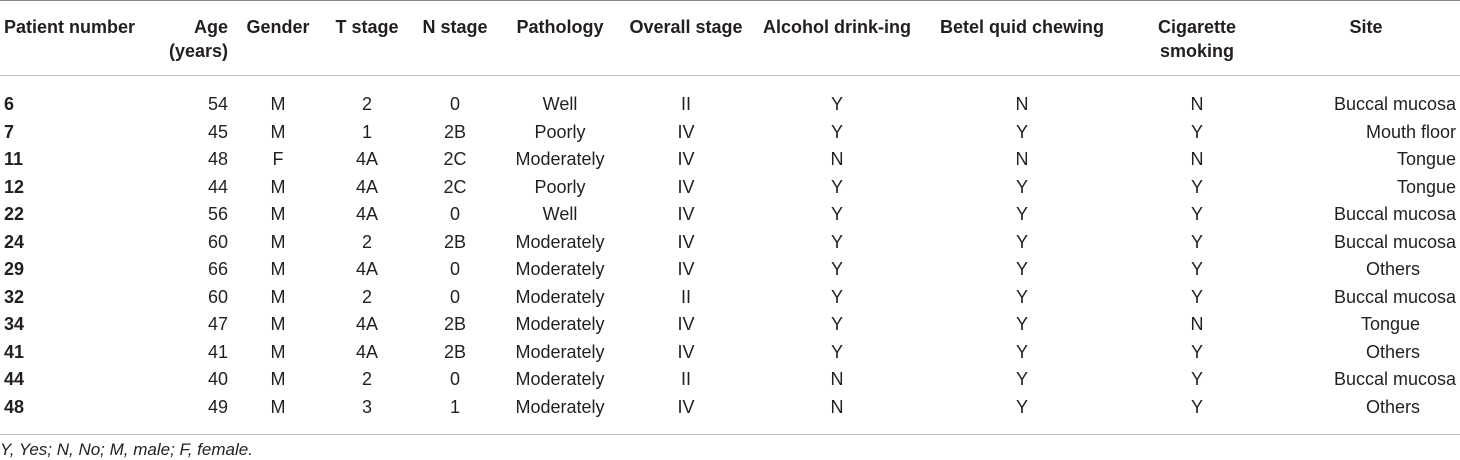  Describe the element at coordinates (14, 159) in the screenshot. I see `cell-patient-number: 11` at that location.